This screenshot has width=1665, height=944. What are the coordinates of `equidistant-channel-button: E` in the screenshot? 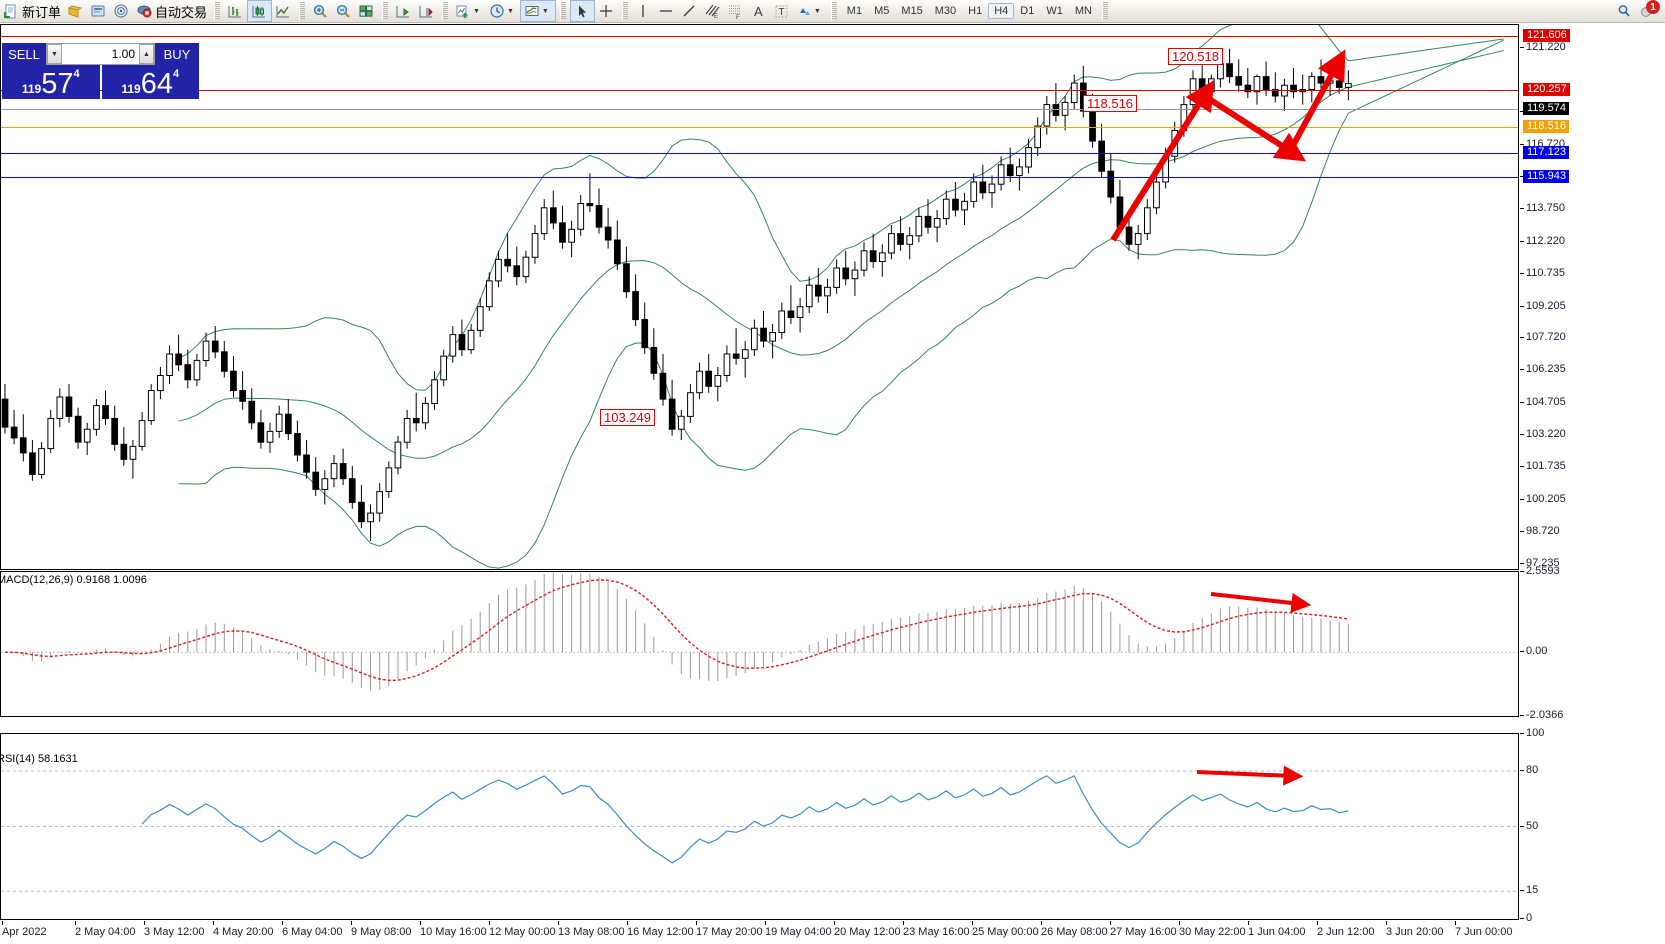 It's located at (712, 11).